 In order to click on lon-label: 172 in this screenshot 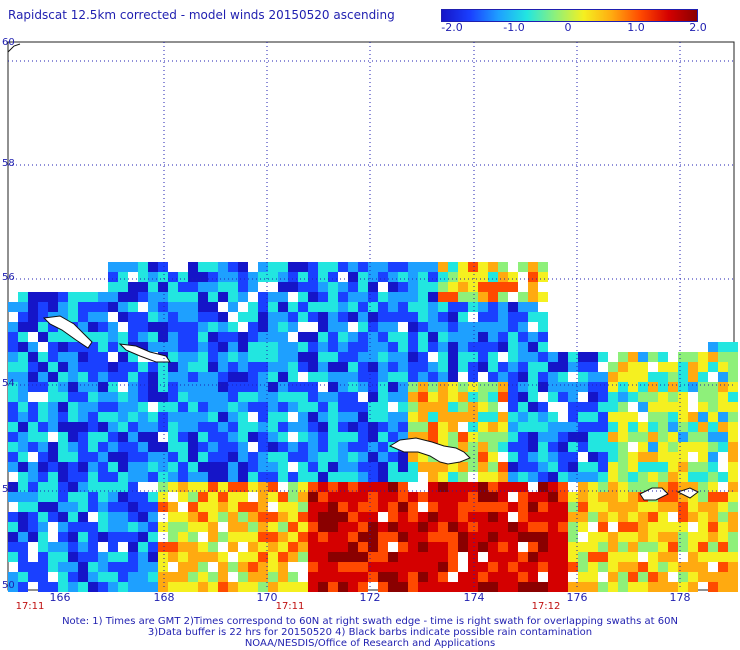, I will do `click(370, 597)`.